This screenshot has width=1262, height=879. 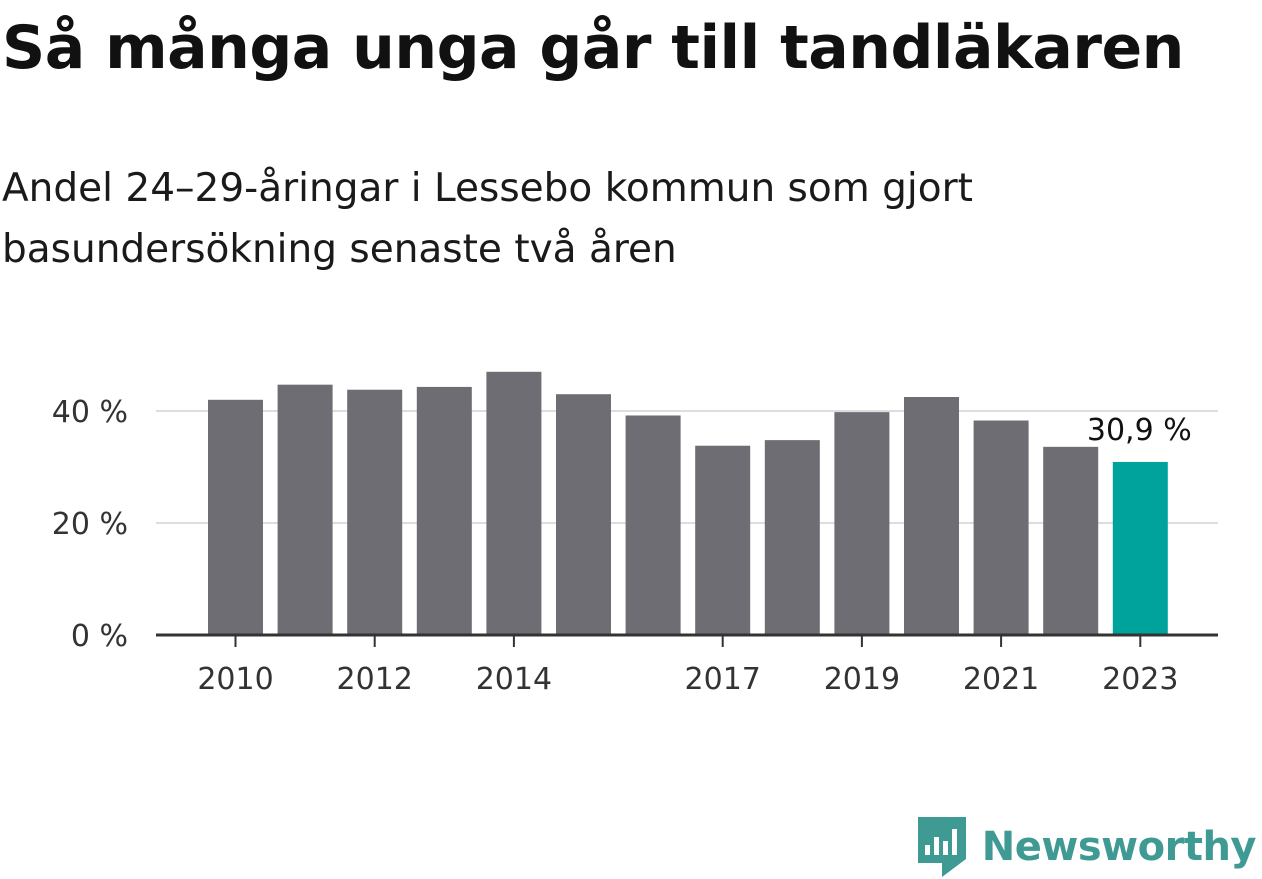 I want to click on chart-title: Så många unga går till tandläkaren, so click(x=593, y=48).